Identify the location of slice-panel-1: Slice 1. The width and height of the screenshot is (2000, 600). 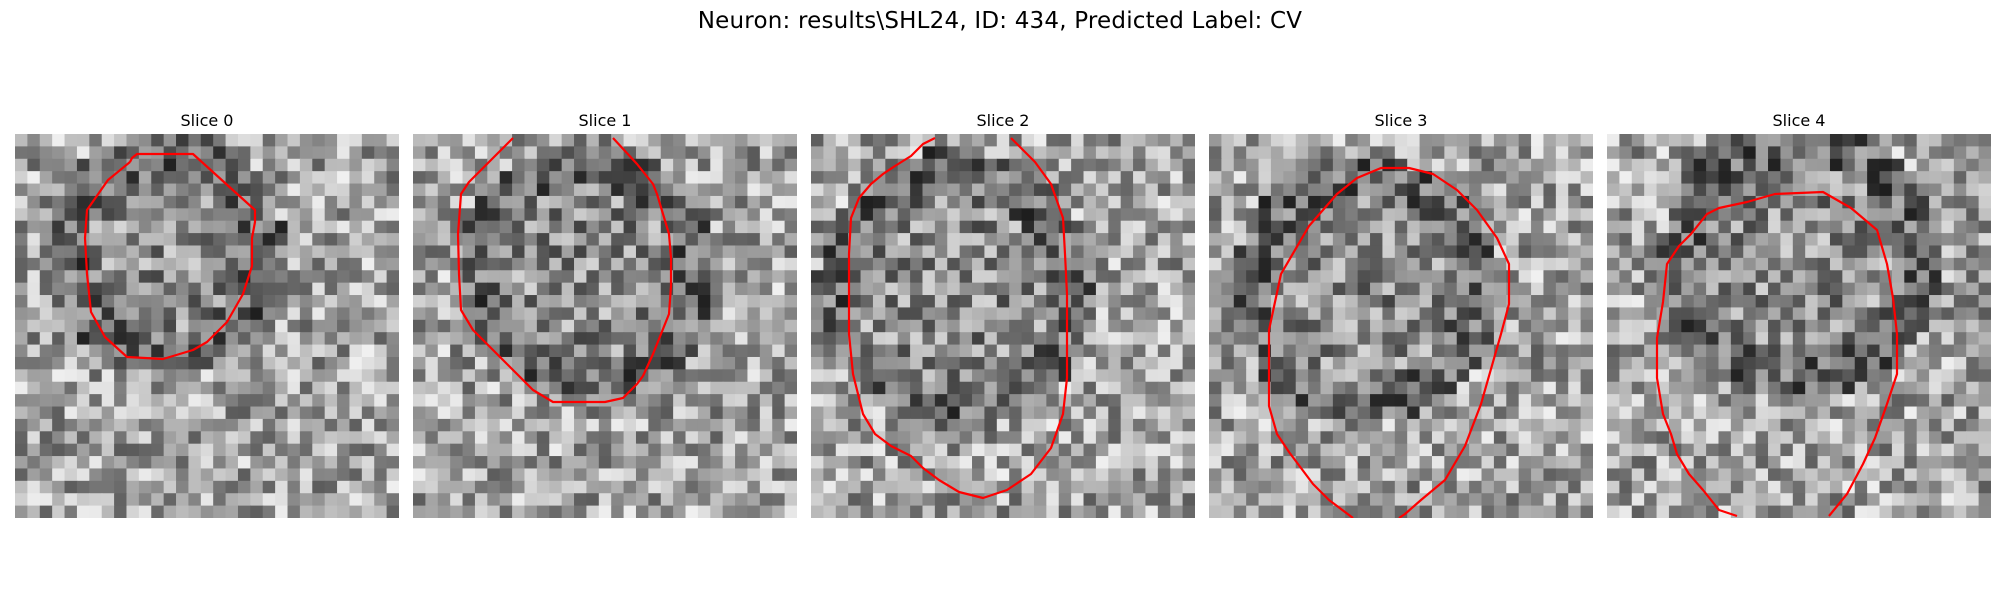
(605, 313).